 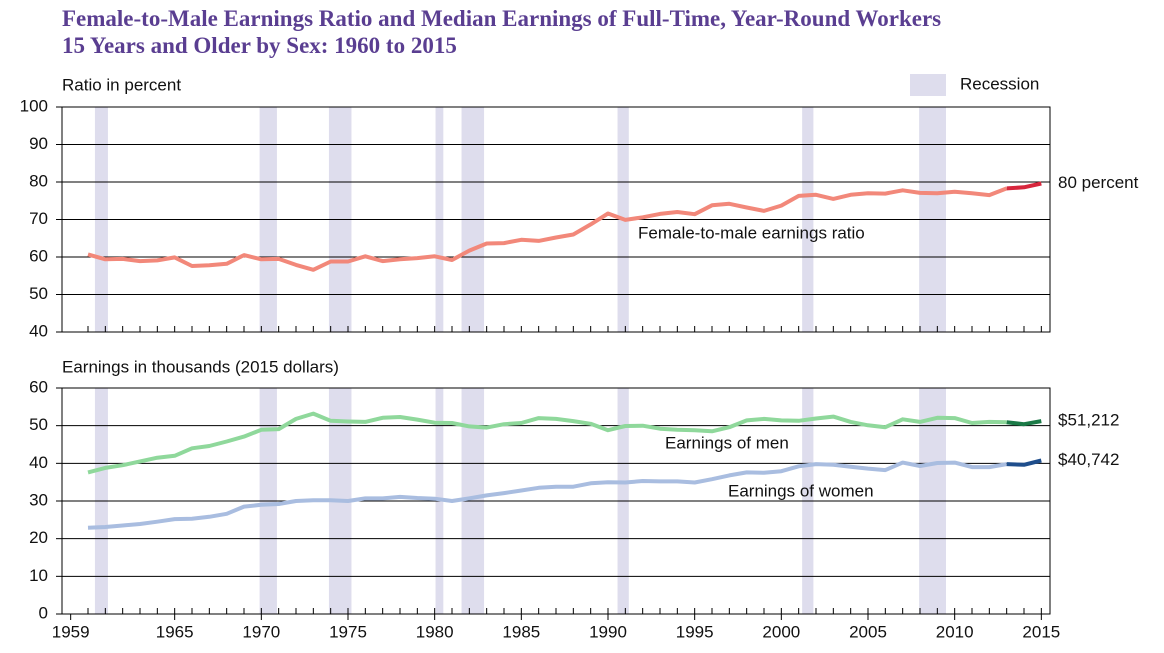 What do you see at coordinates (348, 631) in the screenshot?
I see `x-tick-label: 1975` at bounding box center [348, 631].